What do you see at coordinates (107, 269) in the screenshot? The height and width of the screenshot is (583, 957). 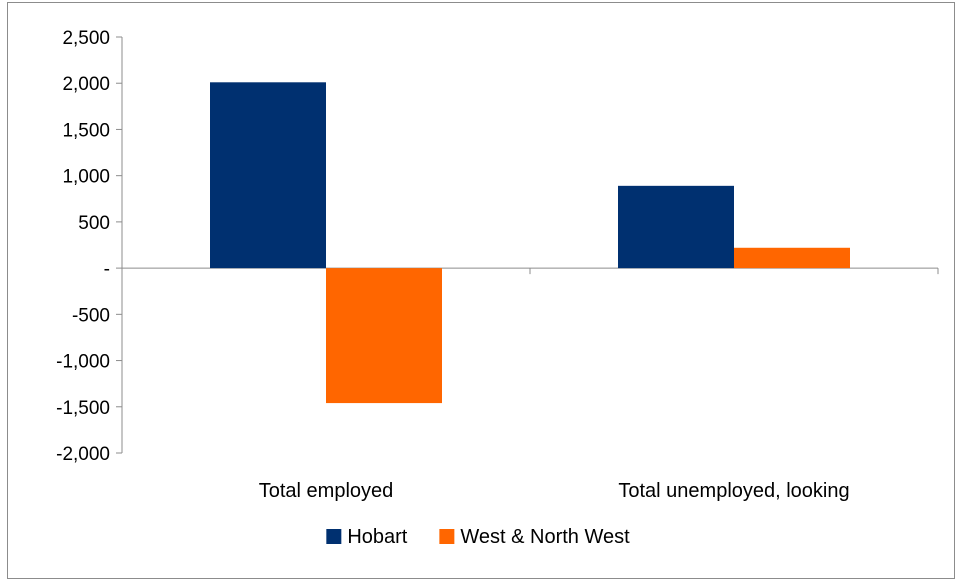 I see `y-tick-label: -` at bounding box center [107, 269].